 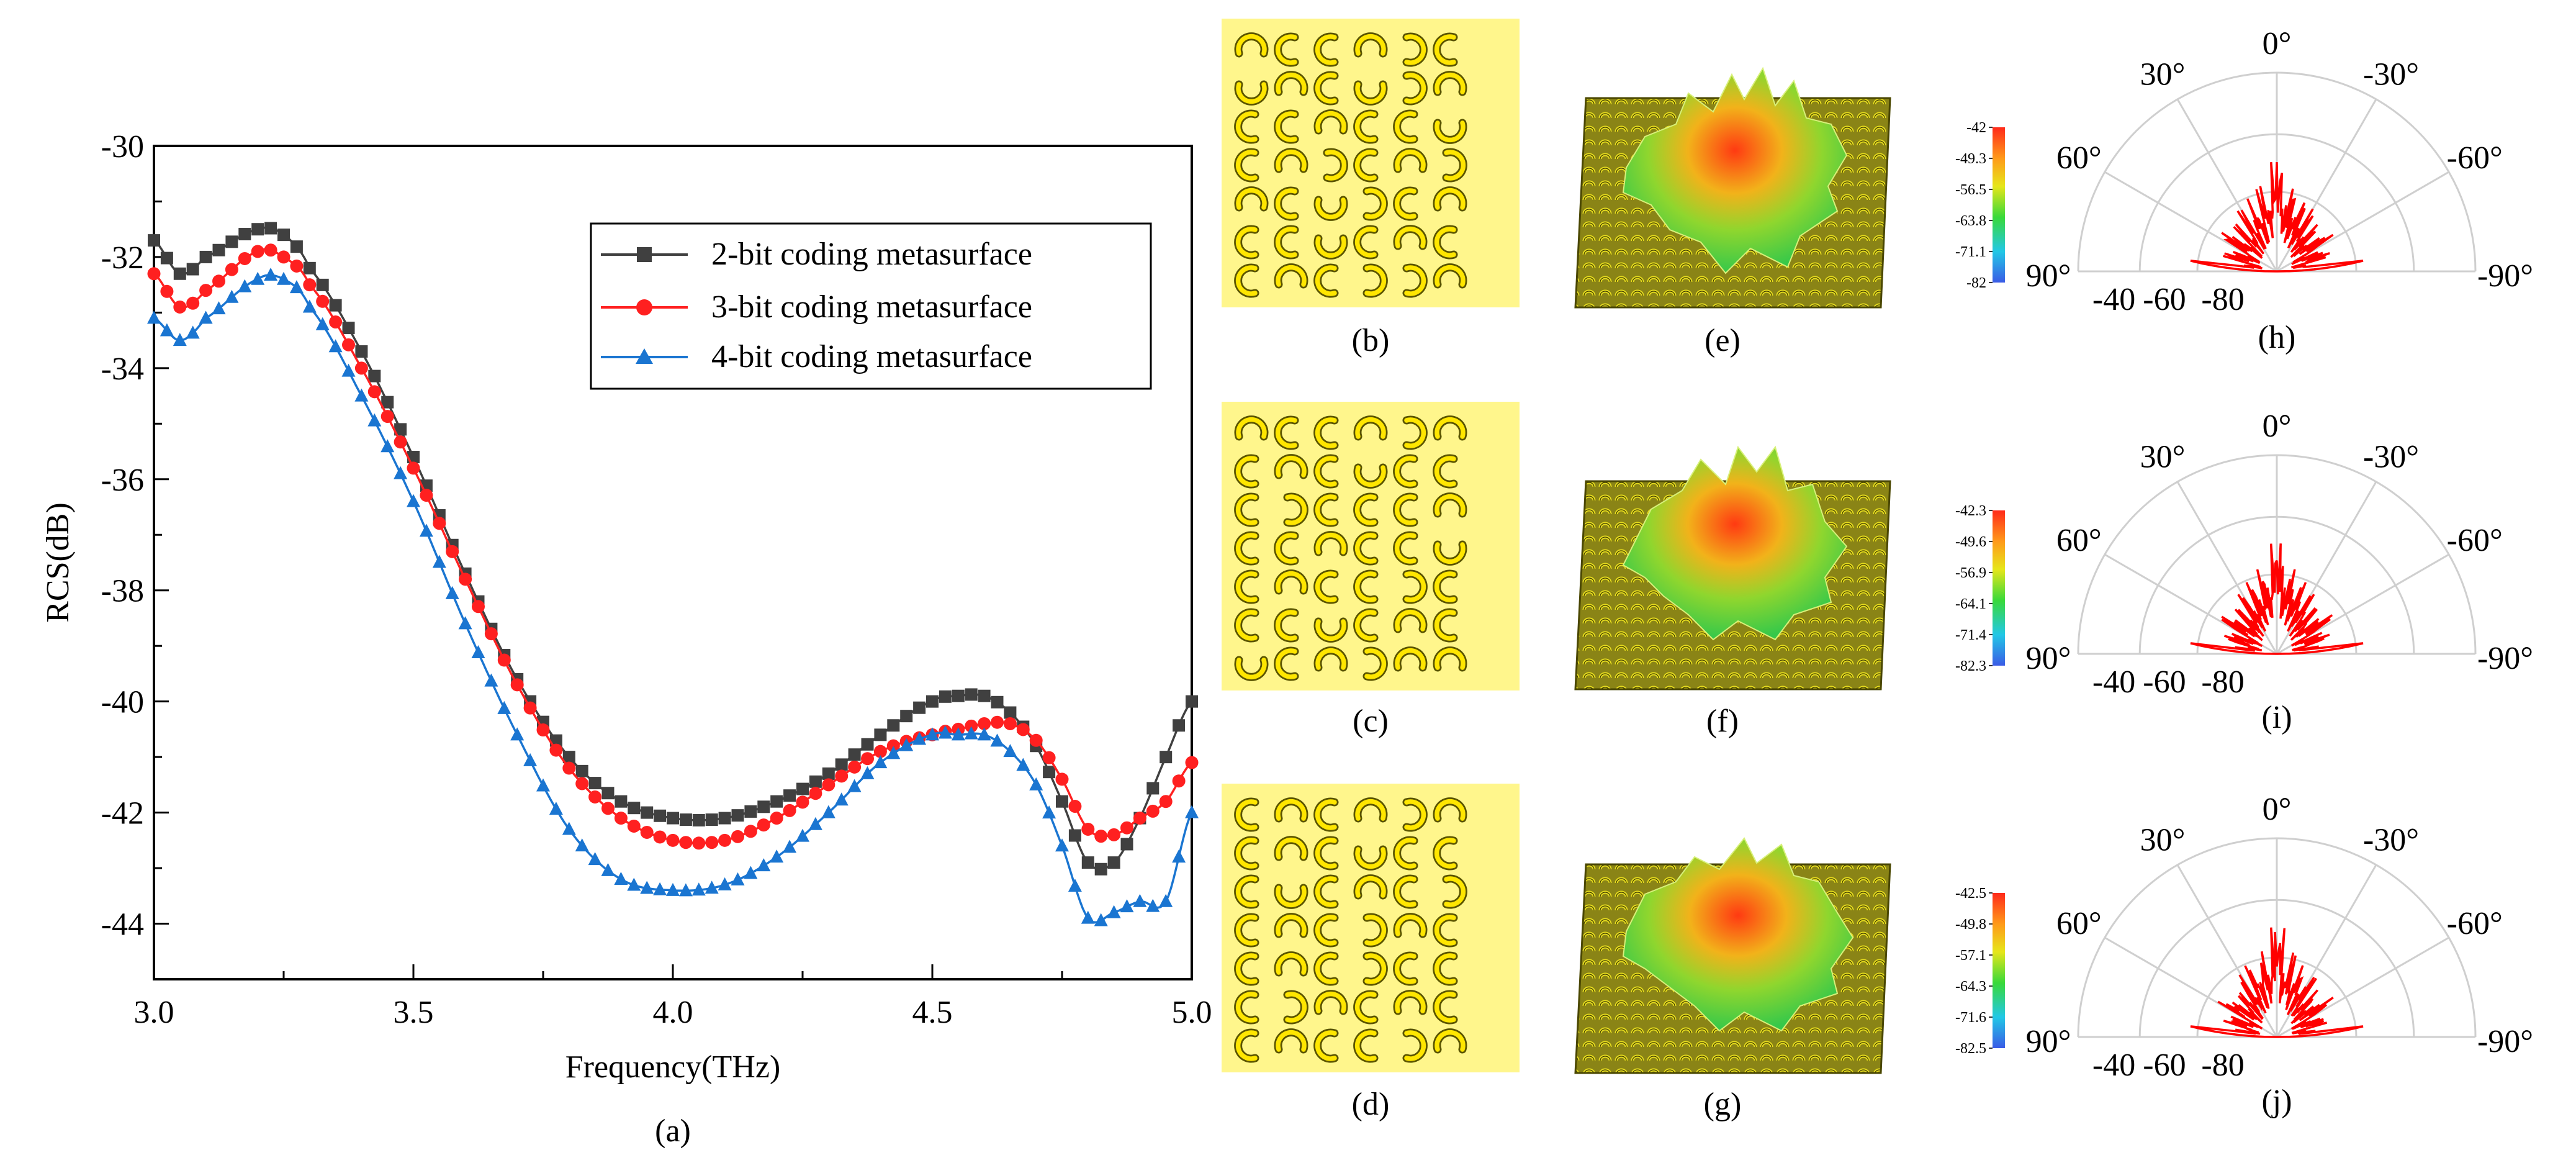 I want to click on polar-plot-j: 0° 30° -30° 60° -60° 90° -90° -40 -60 -80, so click(x=2279, y=937).